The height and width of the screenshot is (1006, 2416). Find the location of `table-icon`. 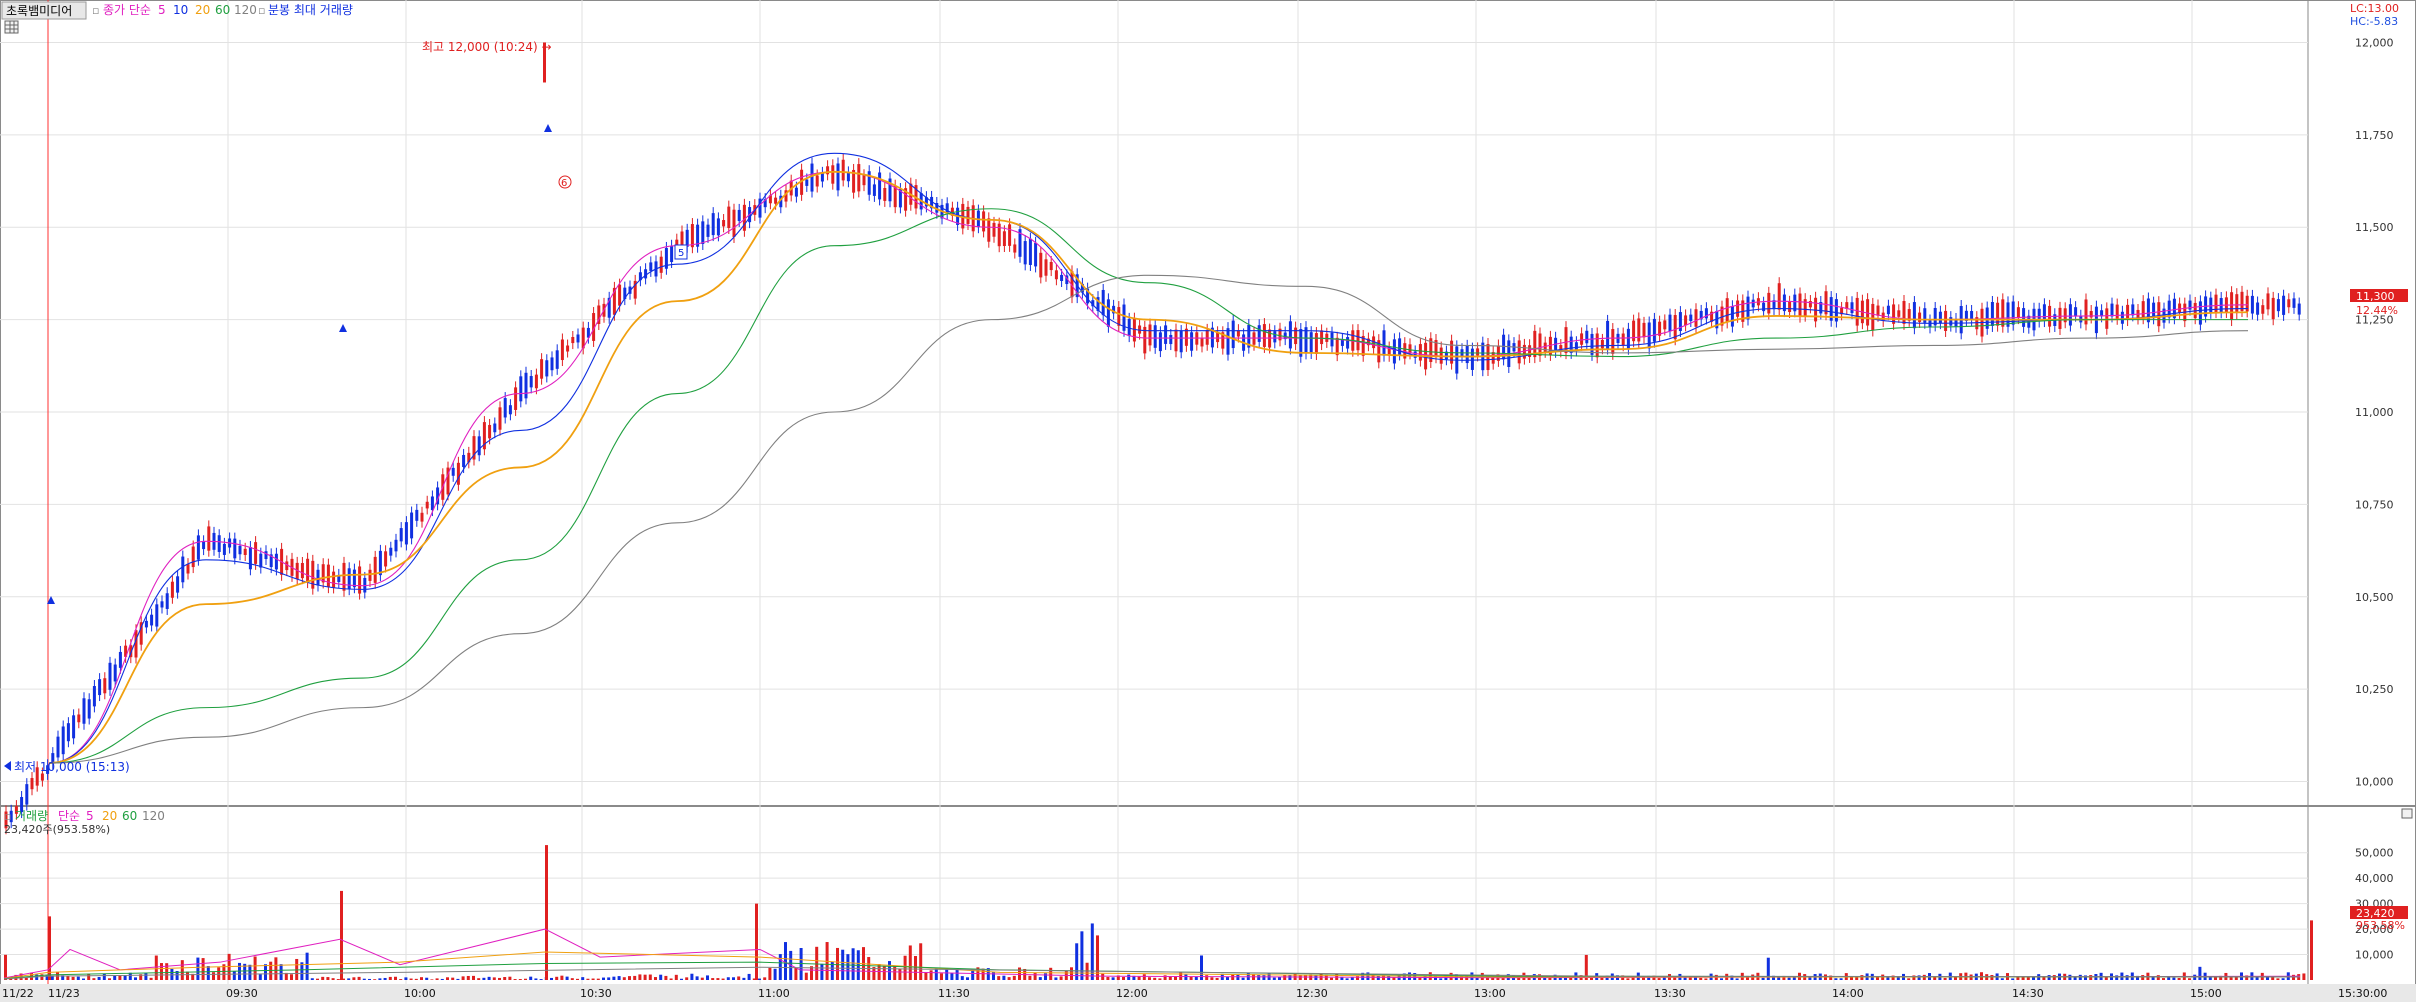

table-icon is located at coordinates (11, 27).